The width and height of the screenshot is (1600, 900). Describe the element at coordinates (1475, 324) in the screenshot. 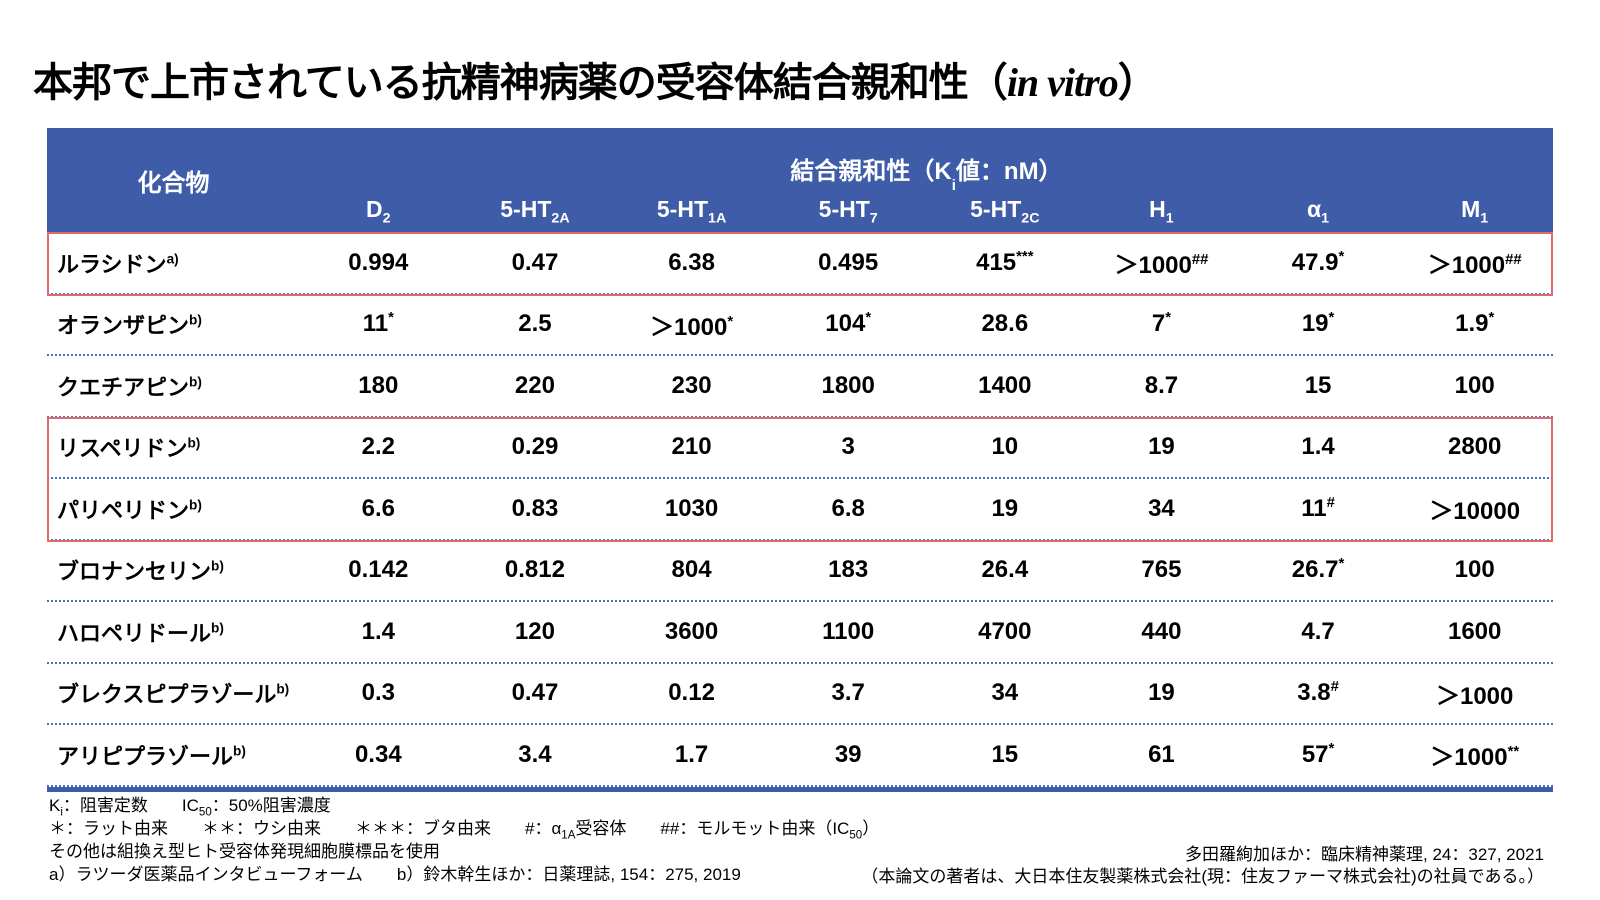

I see `affinity-value: 1.9*` at that location.